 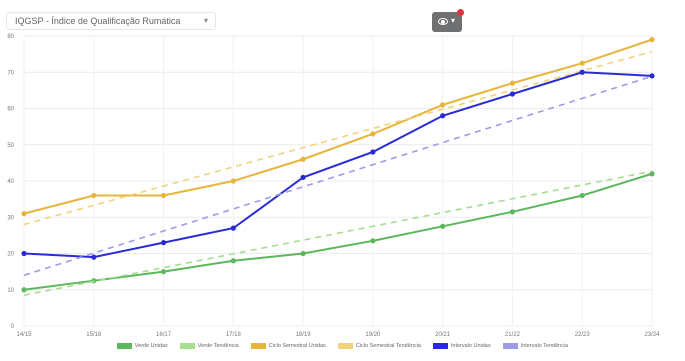 What do you see at coordinates (10, 37) in the screenshot?
I see `y-tick-label: 80` at bounding box center [10, 37].